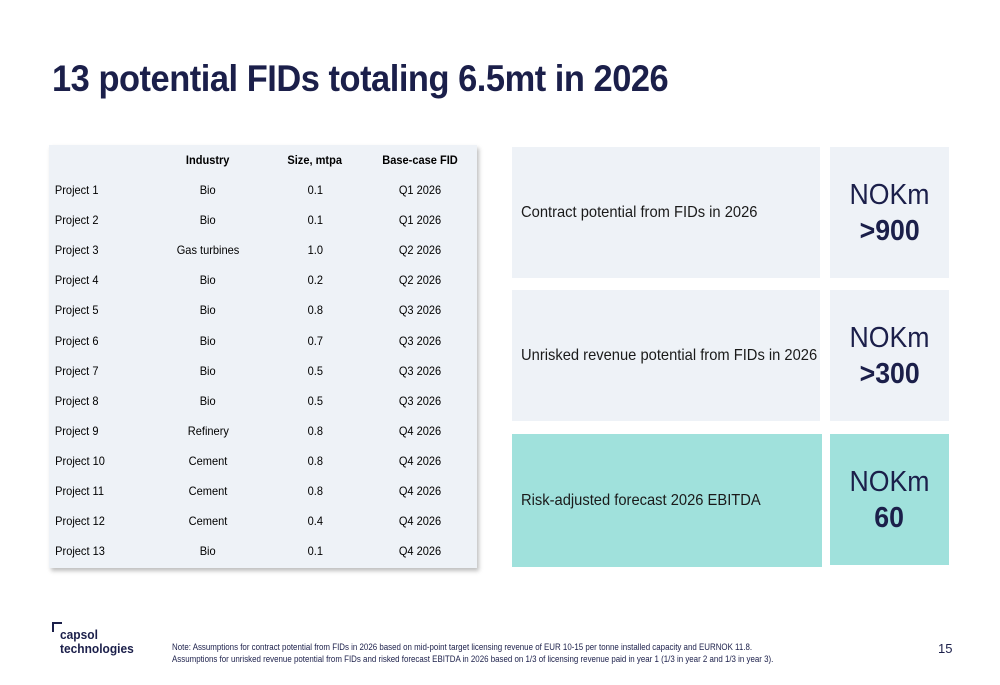 This screenshot has height=685, width=1000. Describe the element at coordinates (76, 400) in the screenshot. I see `cell-project: Project 8` at that location.